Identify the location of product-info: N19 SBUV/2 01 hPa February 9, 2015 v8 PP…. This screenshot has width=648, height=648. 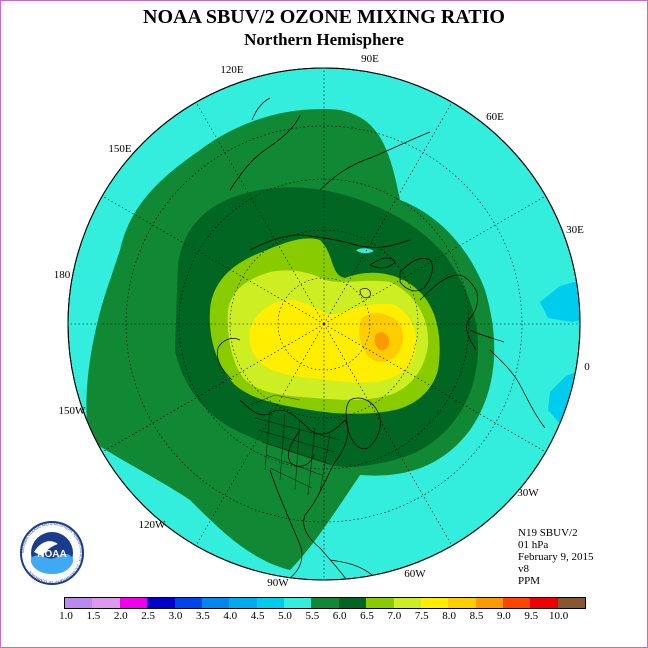
(555, 557).